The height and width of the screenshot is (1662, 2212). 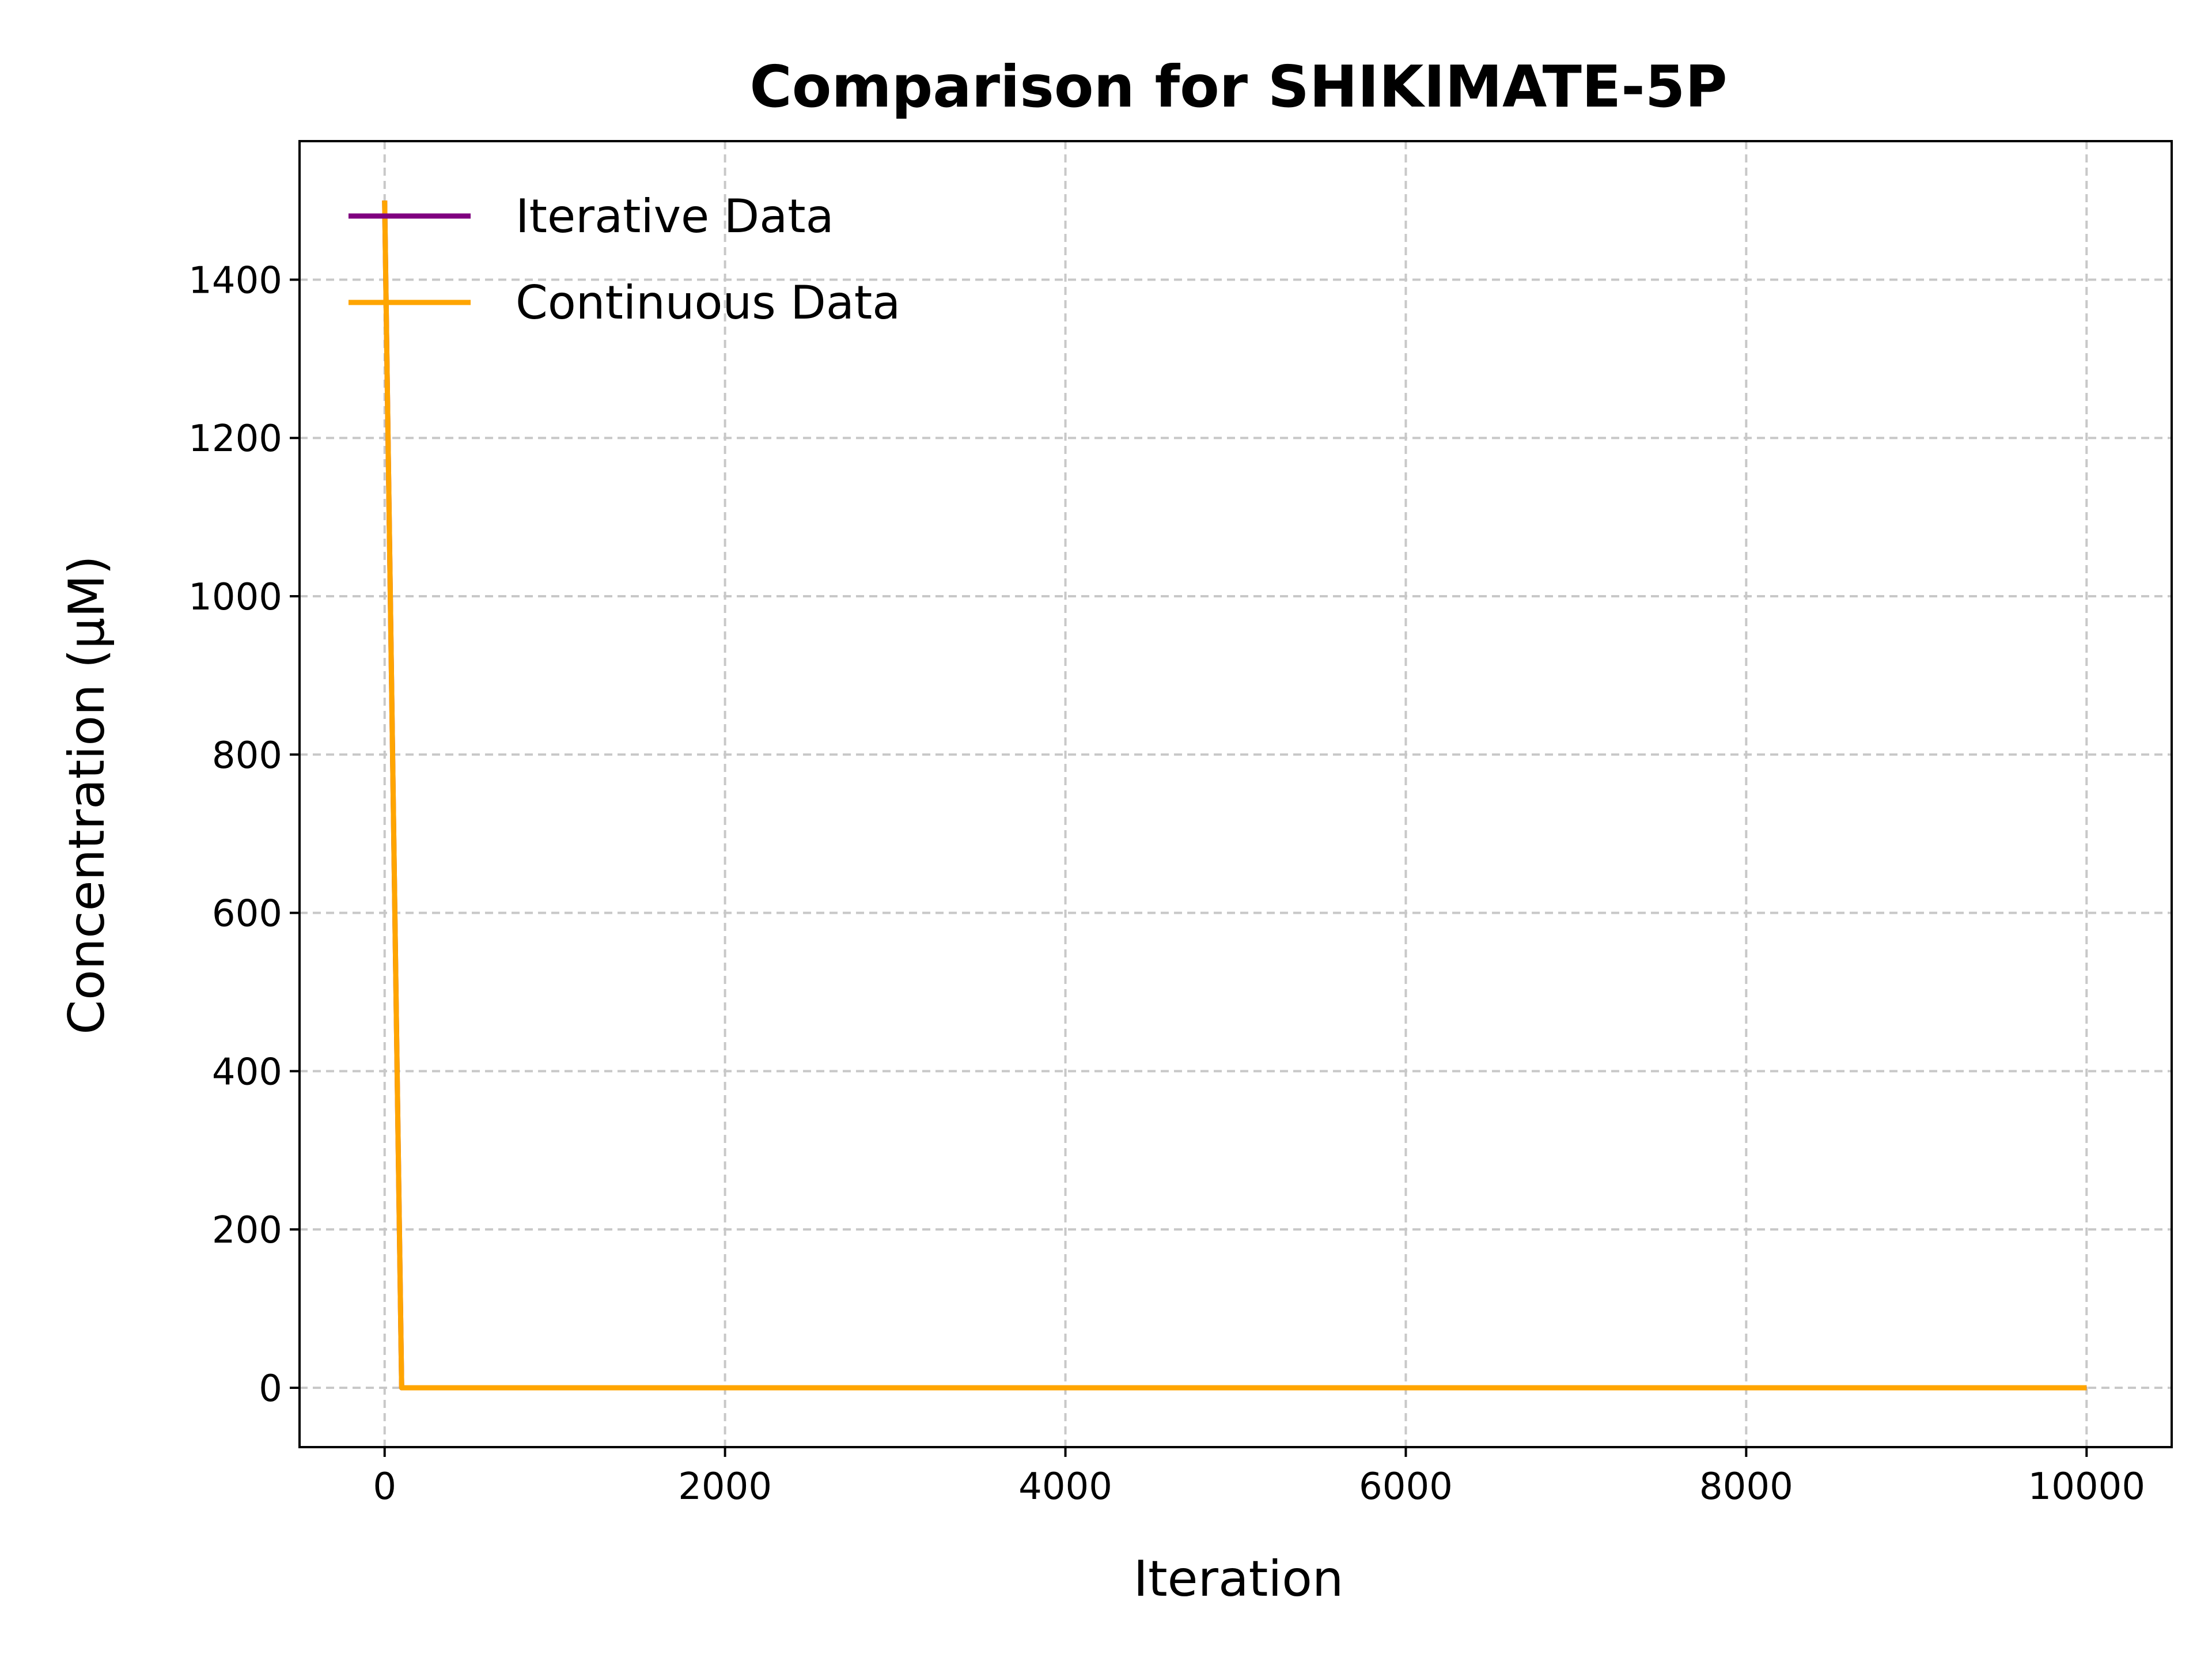 What do you see at coordinates (1238, 86) in the screenshot?
I see `chart-title: Comparison for SHIKIMATE-5P` at bounding box center [1238, 86].